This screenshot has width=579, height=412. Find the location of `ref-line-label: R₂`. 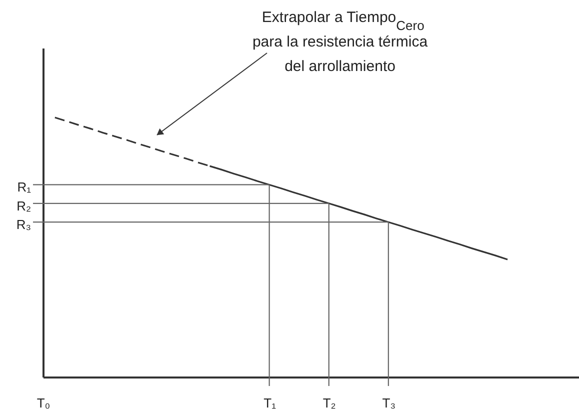

ref-line-label: R₂ is located at coordinates (23, 206).